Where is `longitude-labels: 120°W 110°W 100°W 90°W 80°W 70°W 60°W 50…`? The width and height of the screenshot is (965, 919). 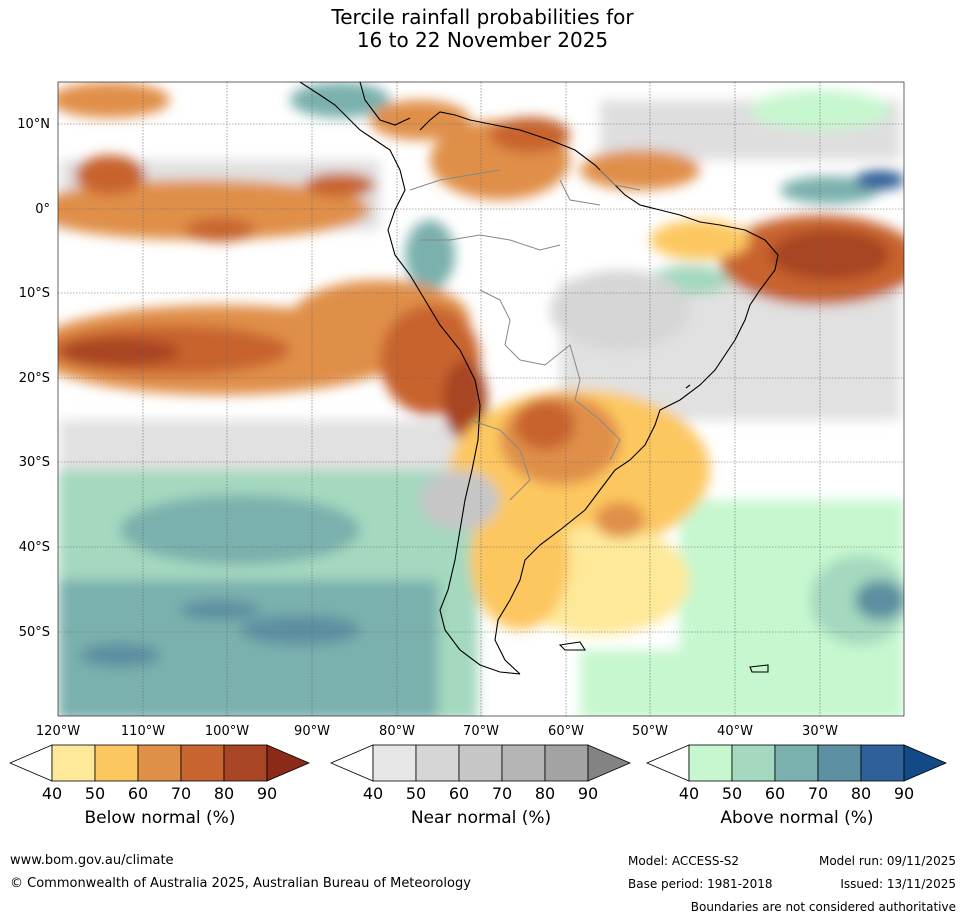
longitude-labels: 120°W 110°W 100°W 90°W 80°W 70°W 60°W 50… is located at coordinates (437, 731).